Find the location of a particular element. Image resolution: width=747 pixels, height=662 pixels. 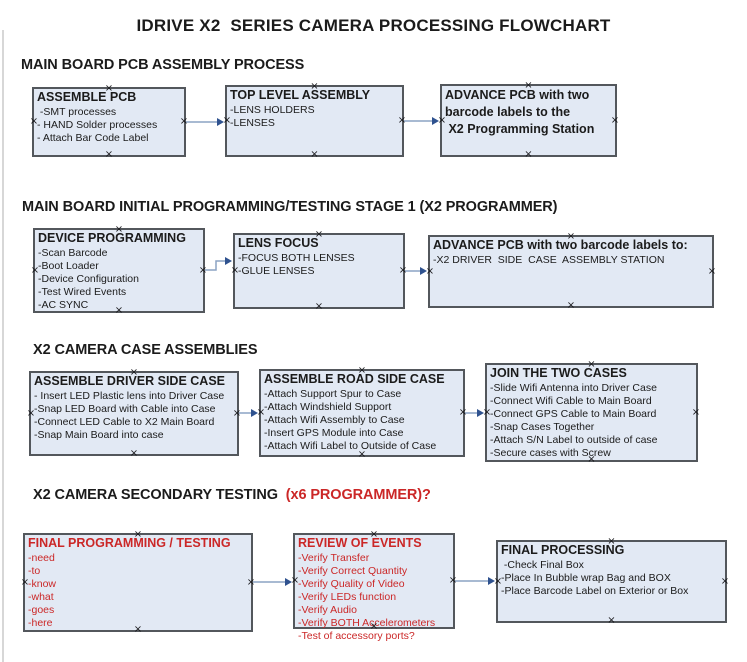

box-item: -Snap LED Board with Cable into Case is located at coordinates (125, 409).